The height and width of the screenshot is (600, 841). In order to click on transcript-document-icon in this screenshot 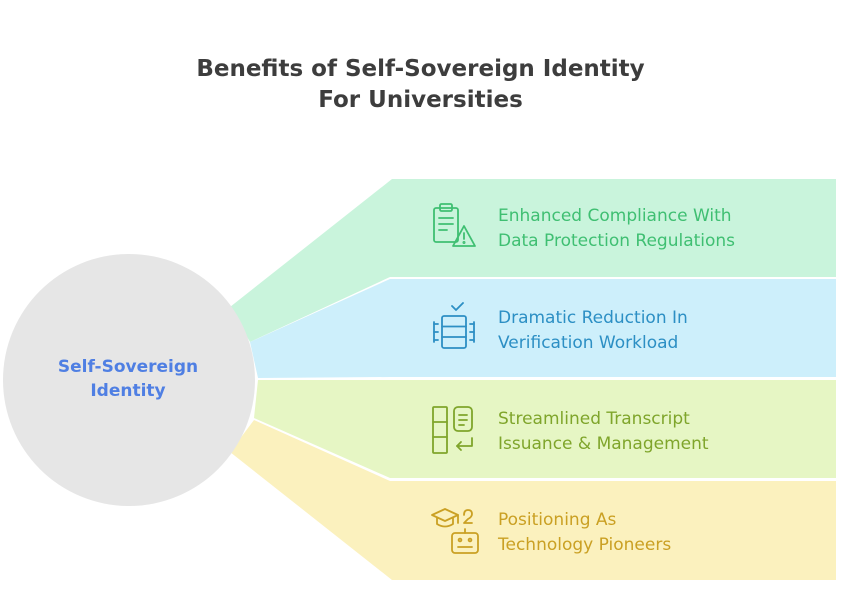, I will do `click(452, 430)`.